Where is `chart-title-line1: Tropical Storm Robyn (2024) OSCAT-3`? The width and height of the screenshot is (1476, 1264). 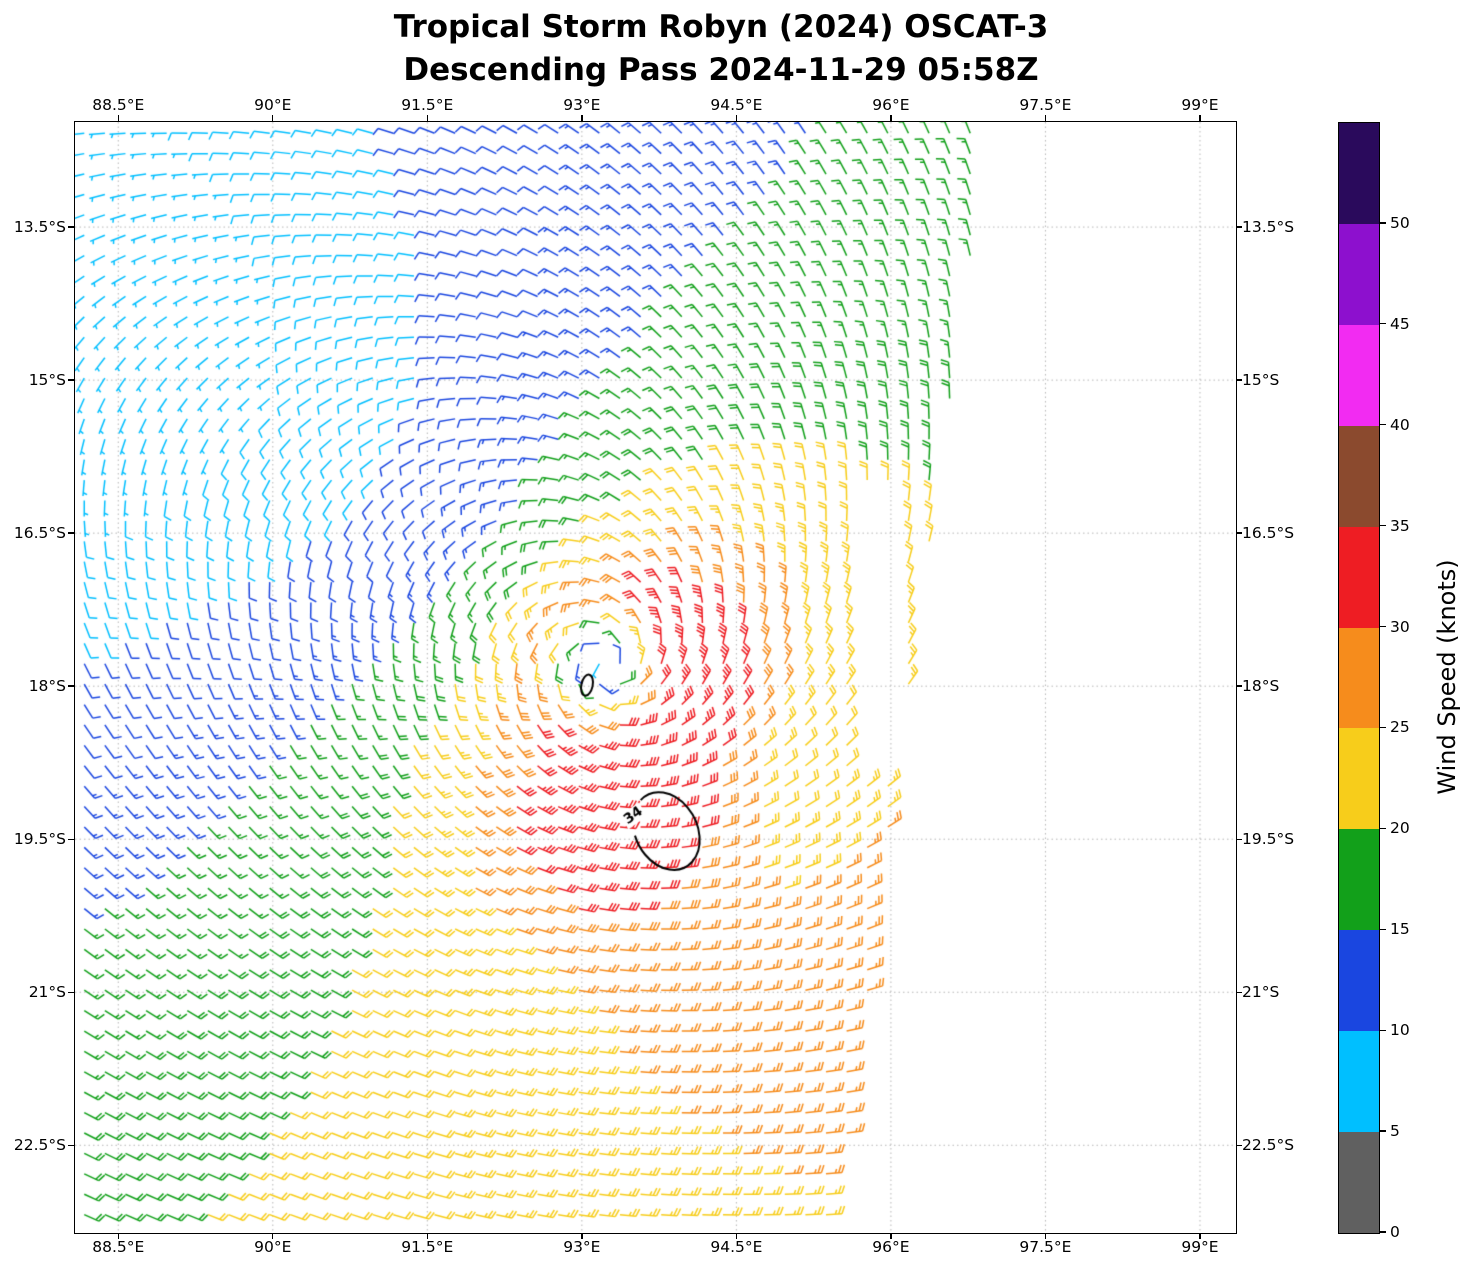 chart-title-line1: Tropical Storm Robyn (2024) OSCAT-3 is located at coordinates (721, 27).